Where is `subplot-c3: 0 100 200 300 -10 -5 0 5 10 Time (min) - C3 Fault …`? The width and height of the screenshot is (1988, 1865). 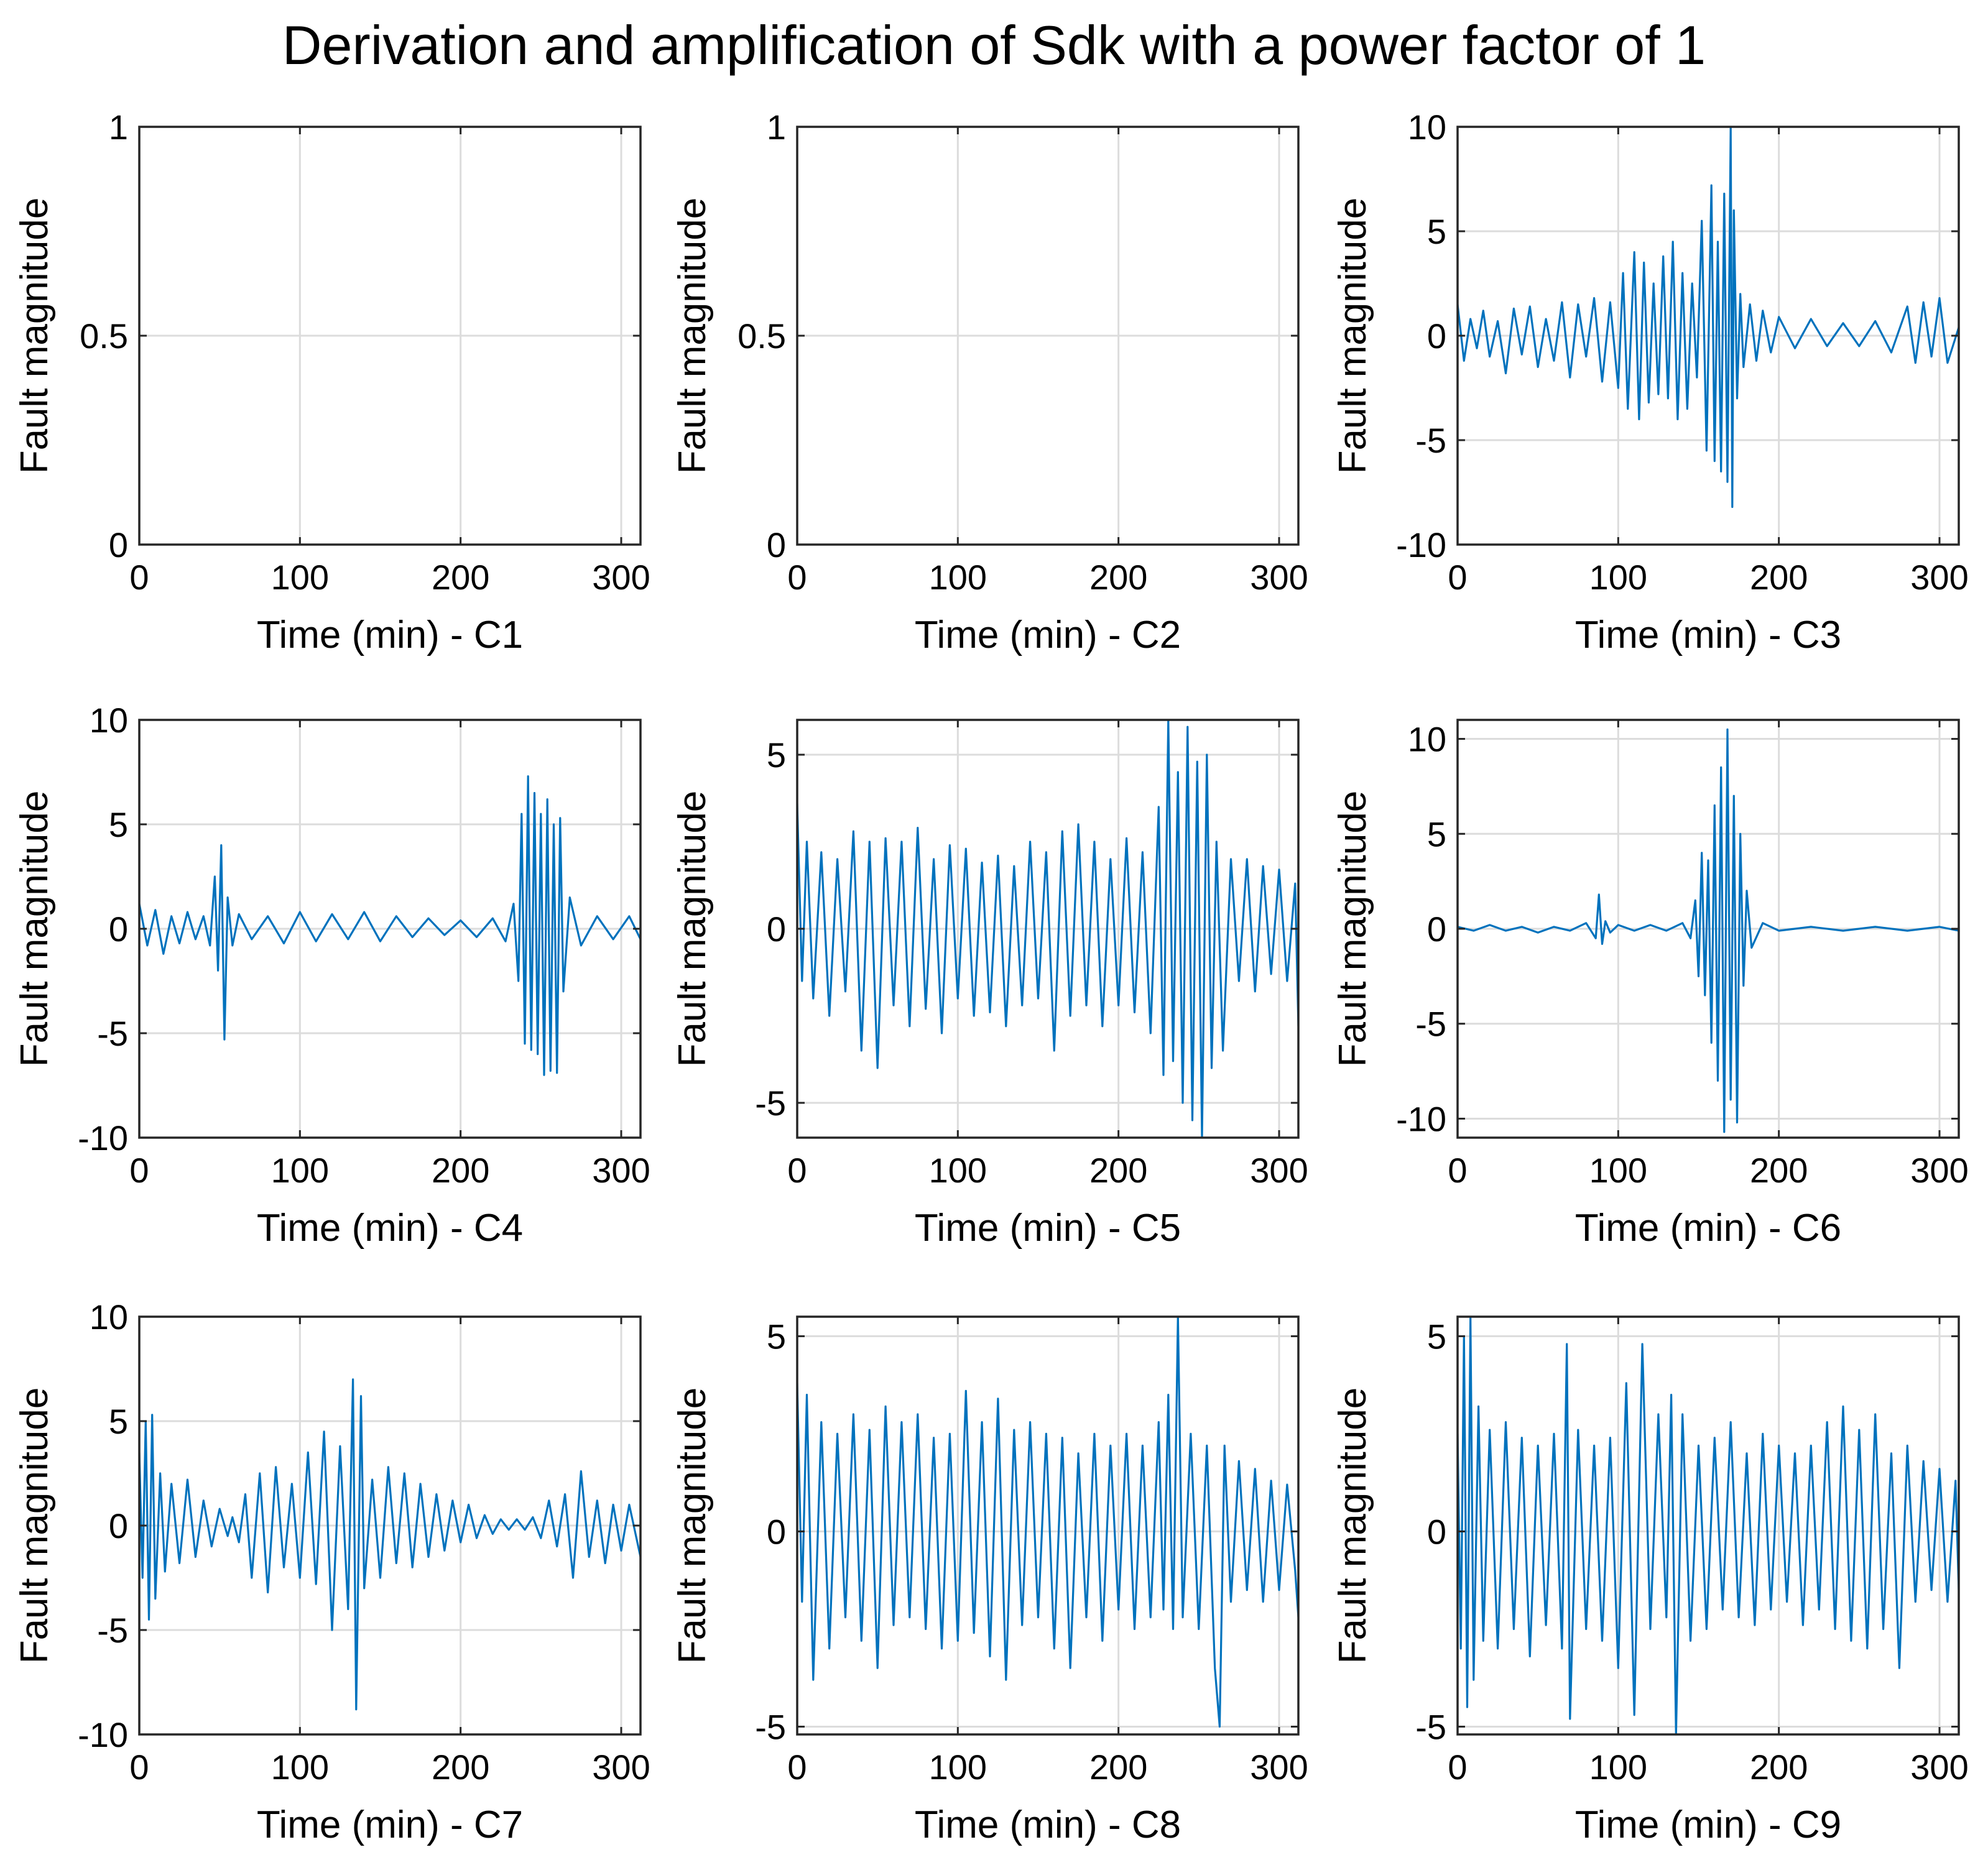
subplot-c3: 0 100 200 300 -10 -5 0 5 10 Time (min) - C3 Fault … is located at coordinates (1650, 382).